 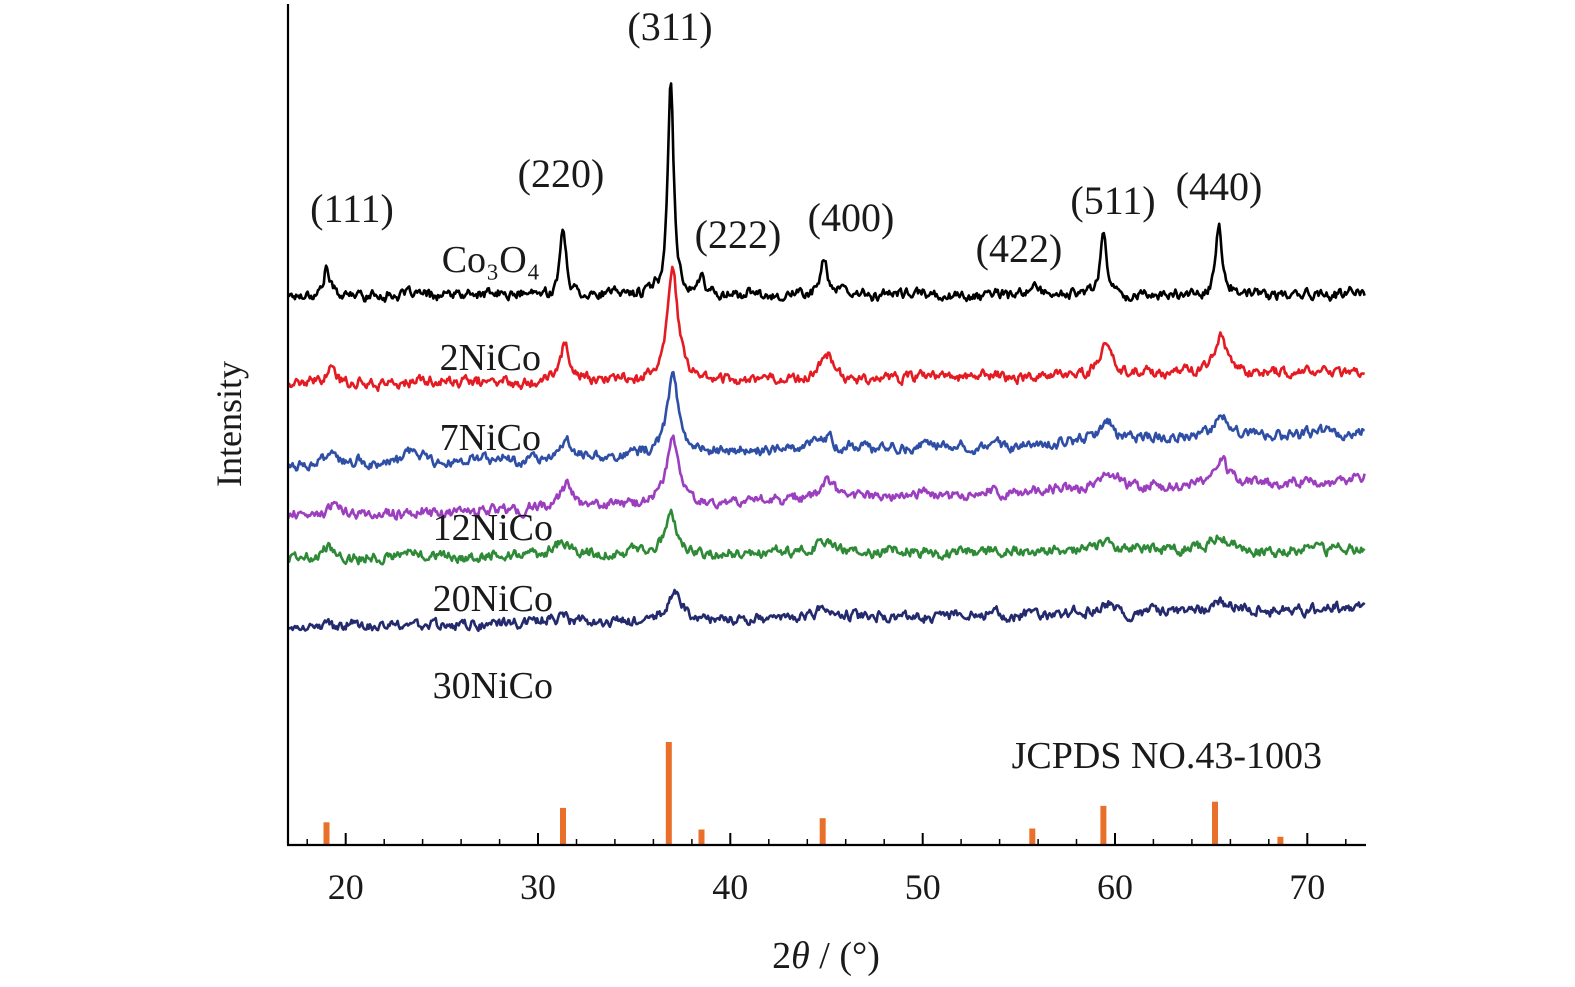 I want to click on series-line-30nico, so click(x=826, y=610).